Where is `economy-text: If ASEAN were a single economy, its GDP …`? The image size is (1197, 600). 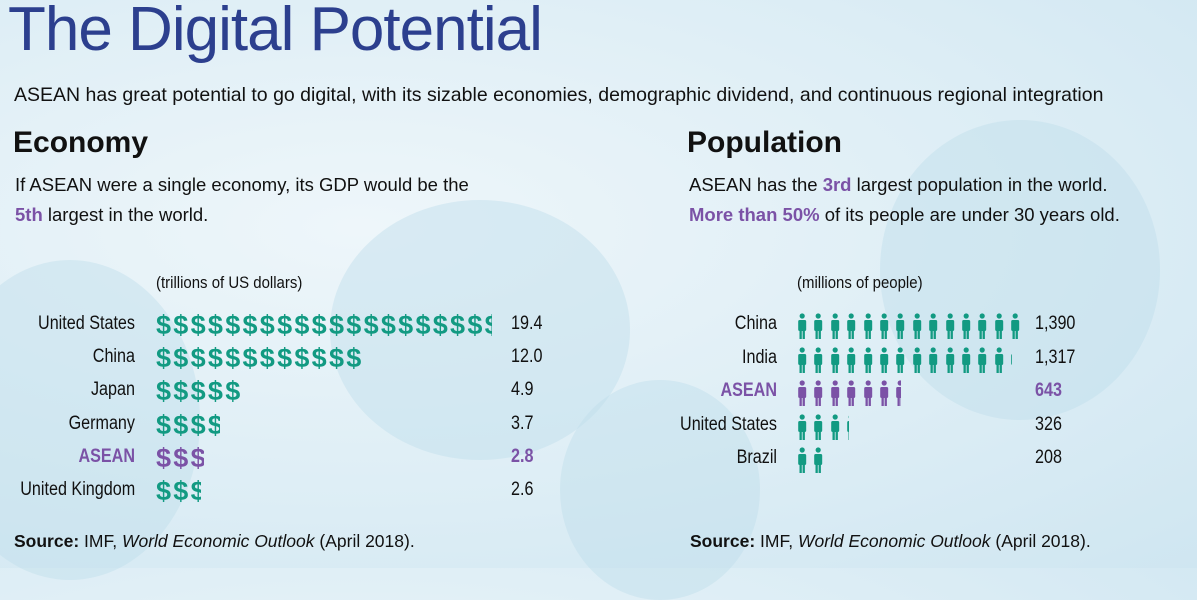
economy-text: If ASEAN were a single economy, its GDP … is located at coordinates (275, 200).